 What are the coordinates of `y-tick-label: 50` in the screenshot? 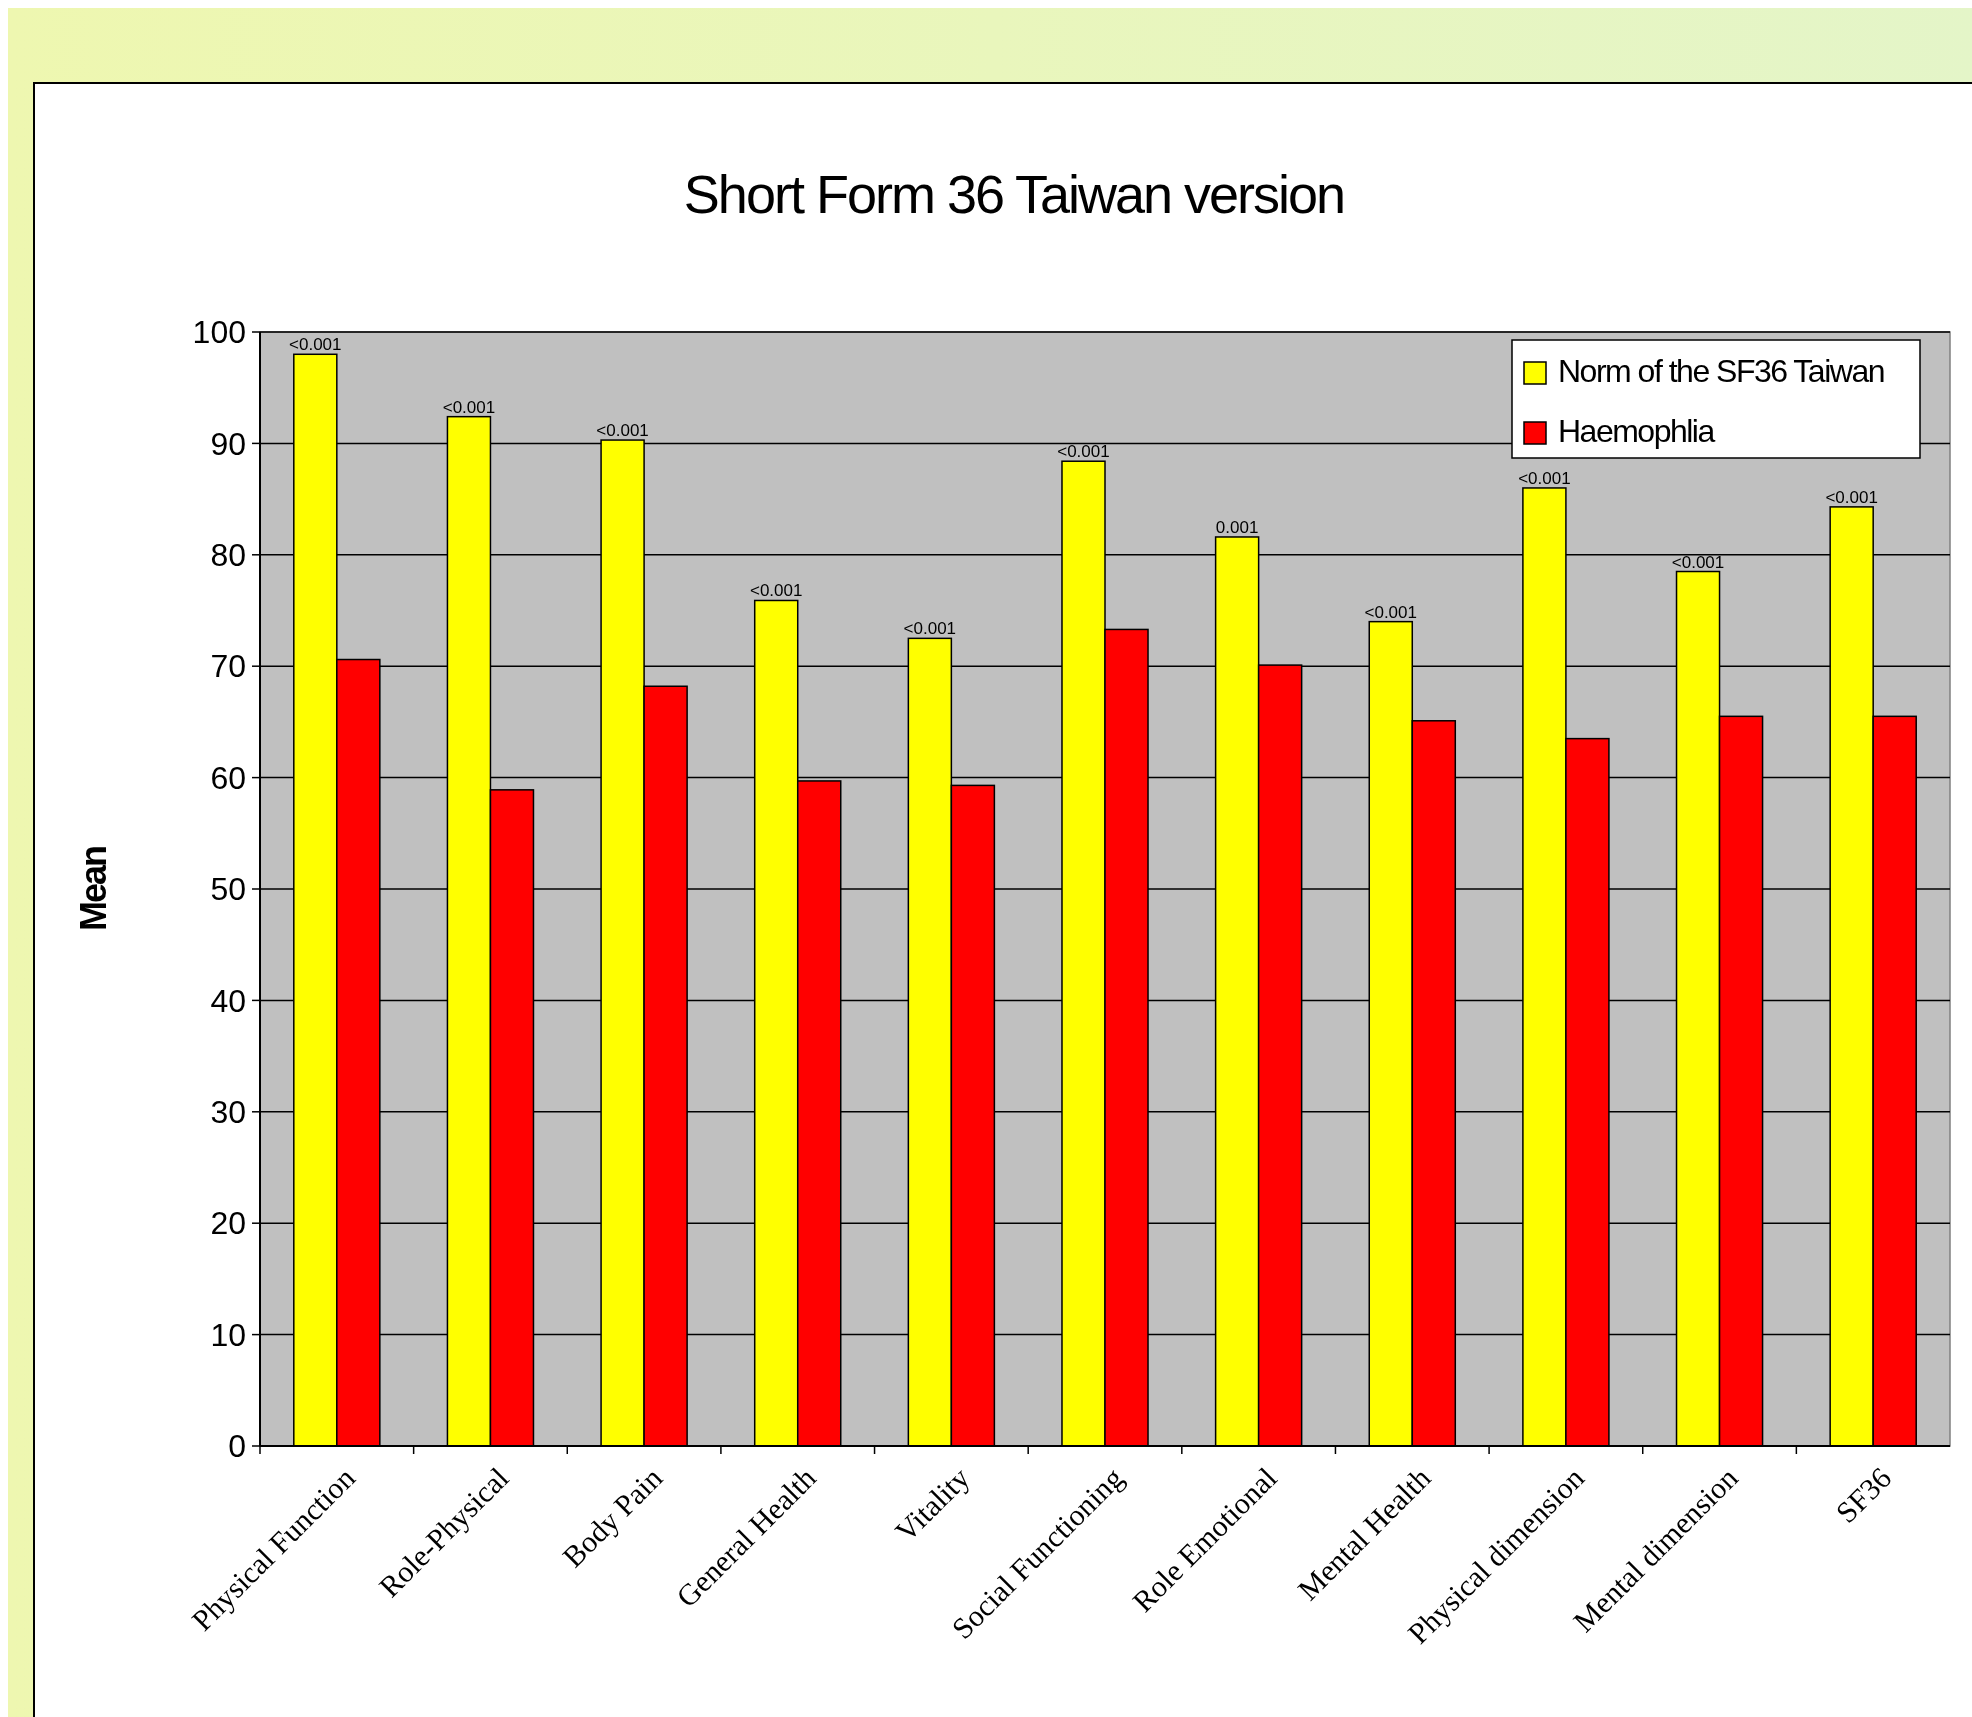 It's located at (228, 889).